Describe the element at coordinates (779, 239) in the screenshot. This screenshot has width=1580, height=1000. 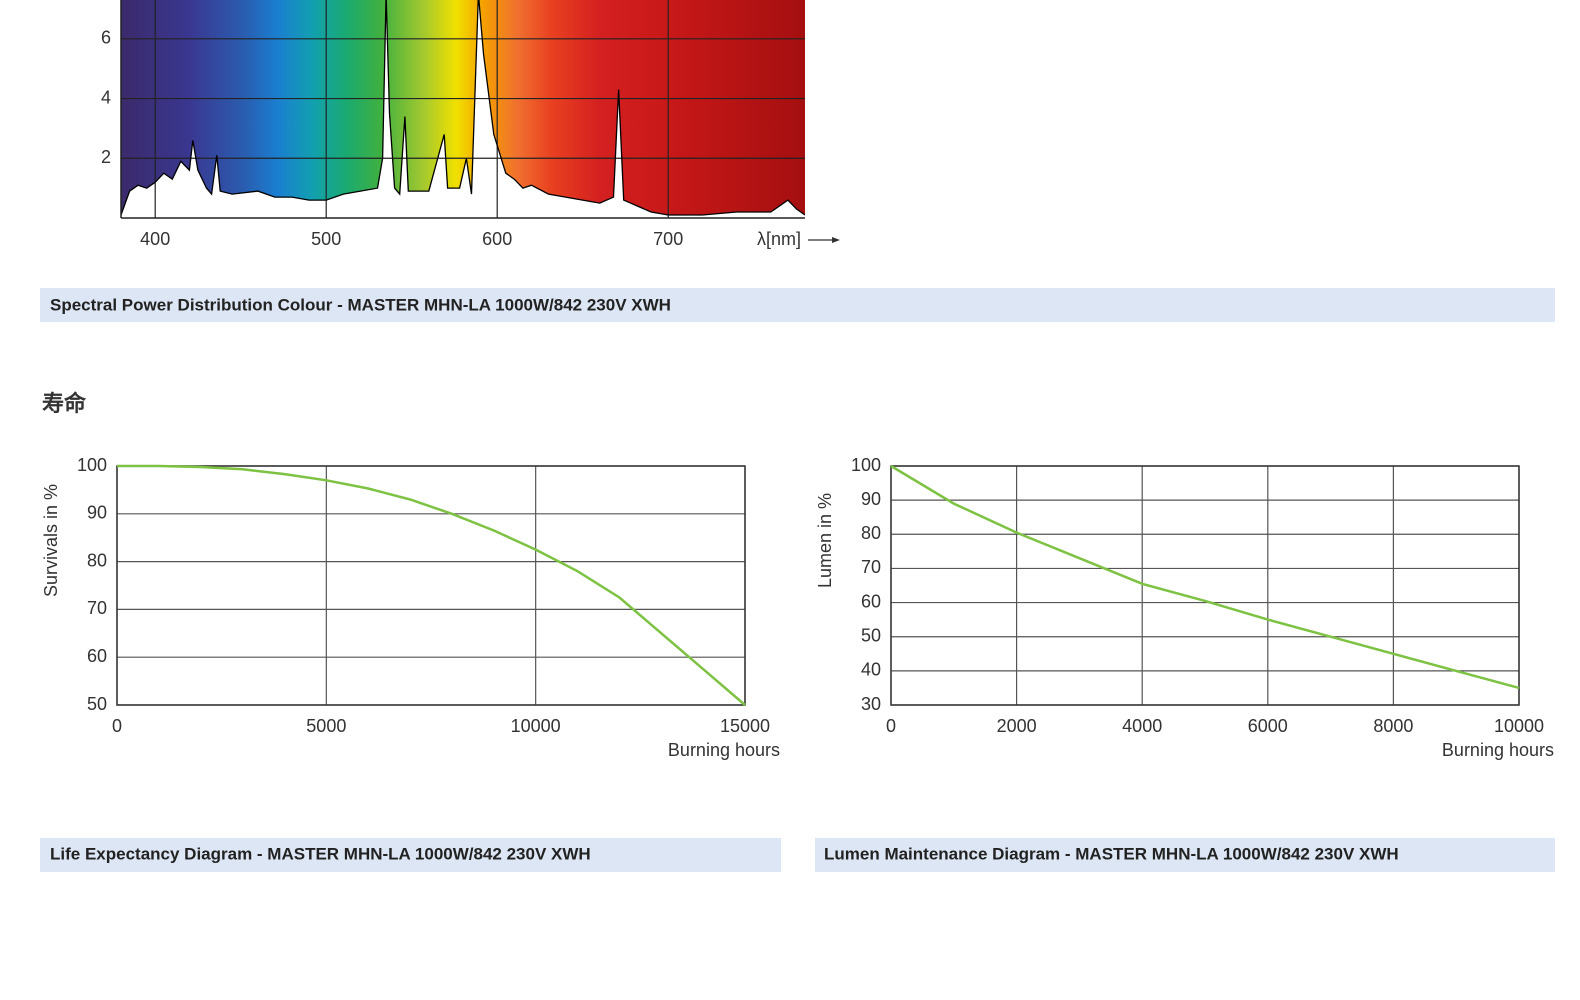
I see `x-axis-label: λ[nm]` at that location.